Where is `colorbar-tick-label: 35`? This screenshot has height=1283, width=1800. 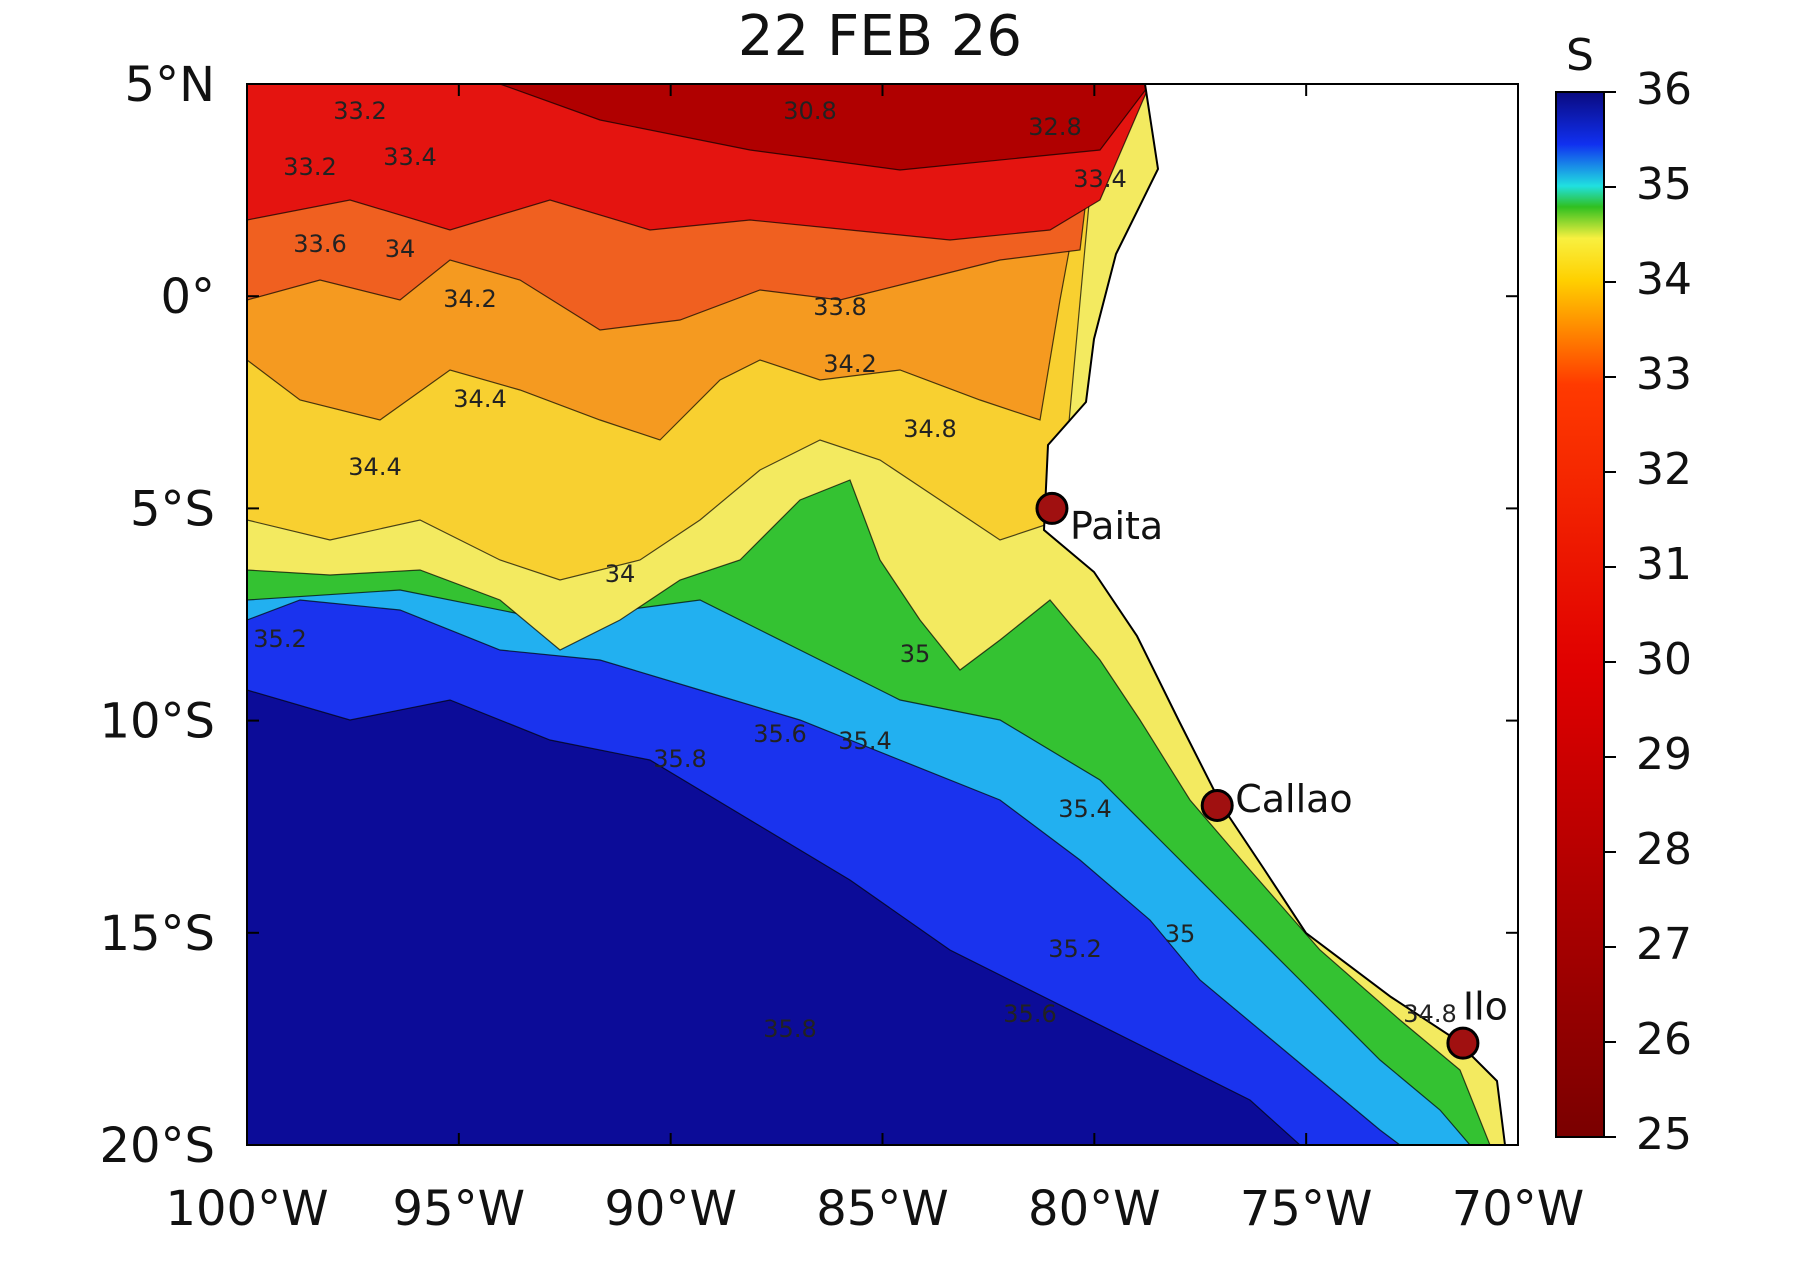 colorbar-tick-label: 35 is located at coordinates (1664, 184).